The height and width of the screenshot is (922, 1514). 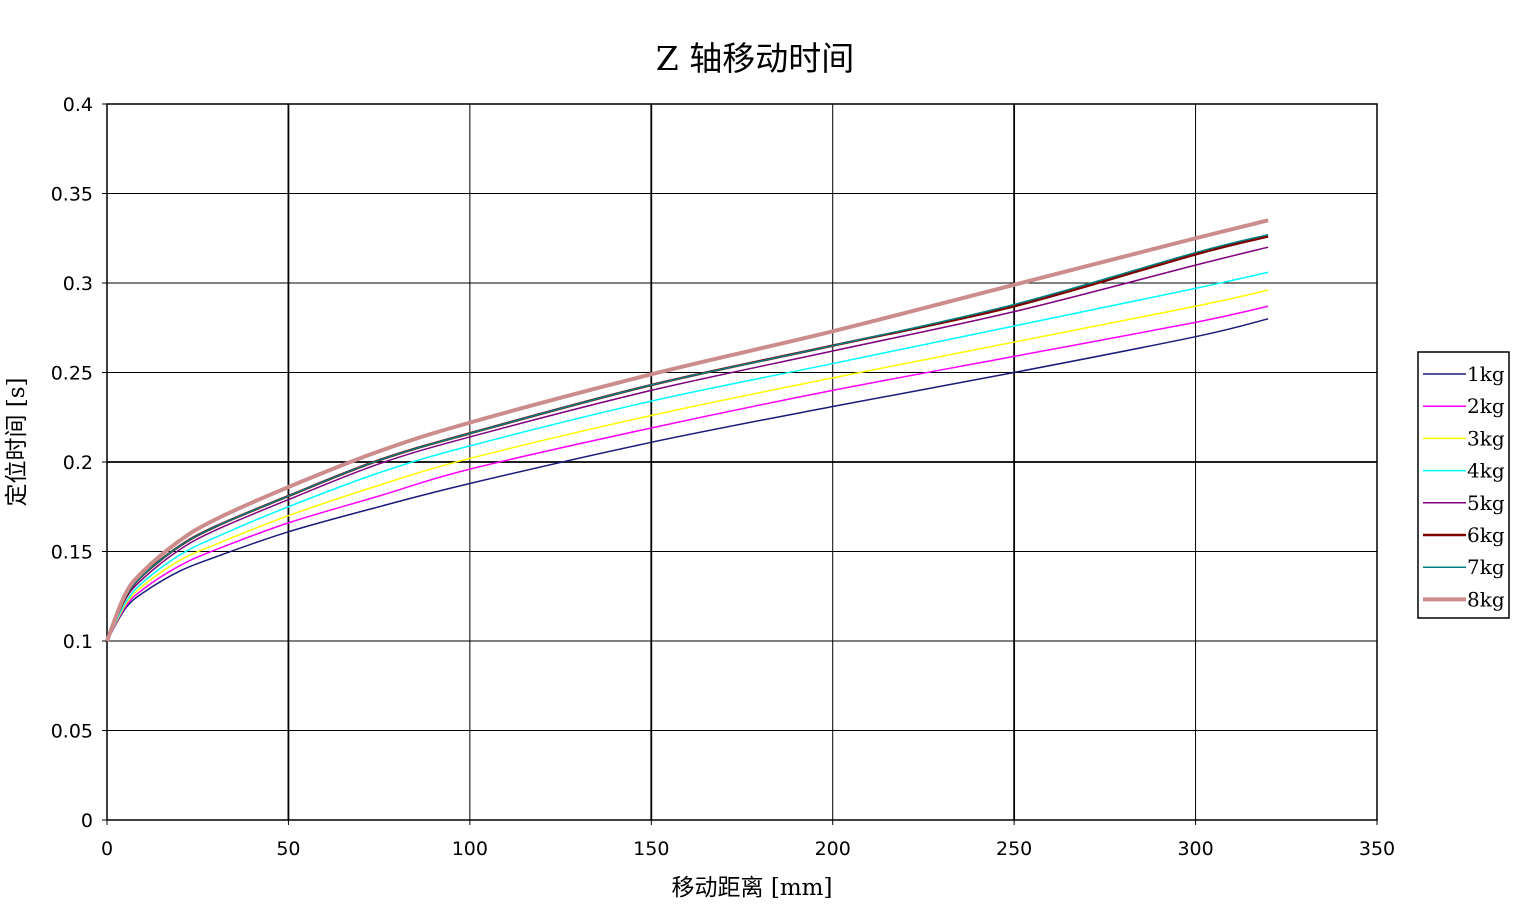 What do you see at coordinates (1464, 599) in the screenshot?
I see `legend-item: 8kg` at bounding box center [1464, 599].